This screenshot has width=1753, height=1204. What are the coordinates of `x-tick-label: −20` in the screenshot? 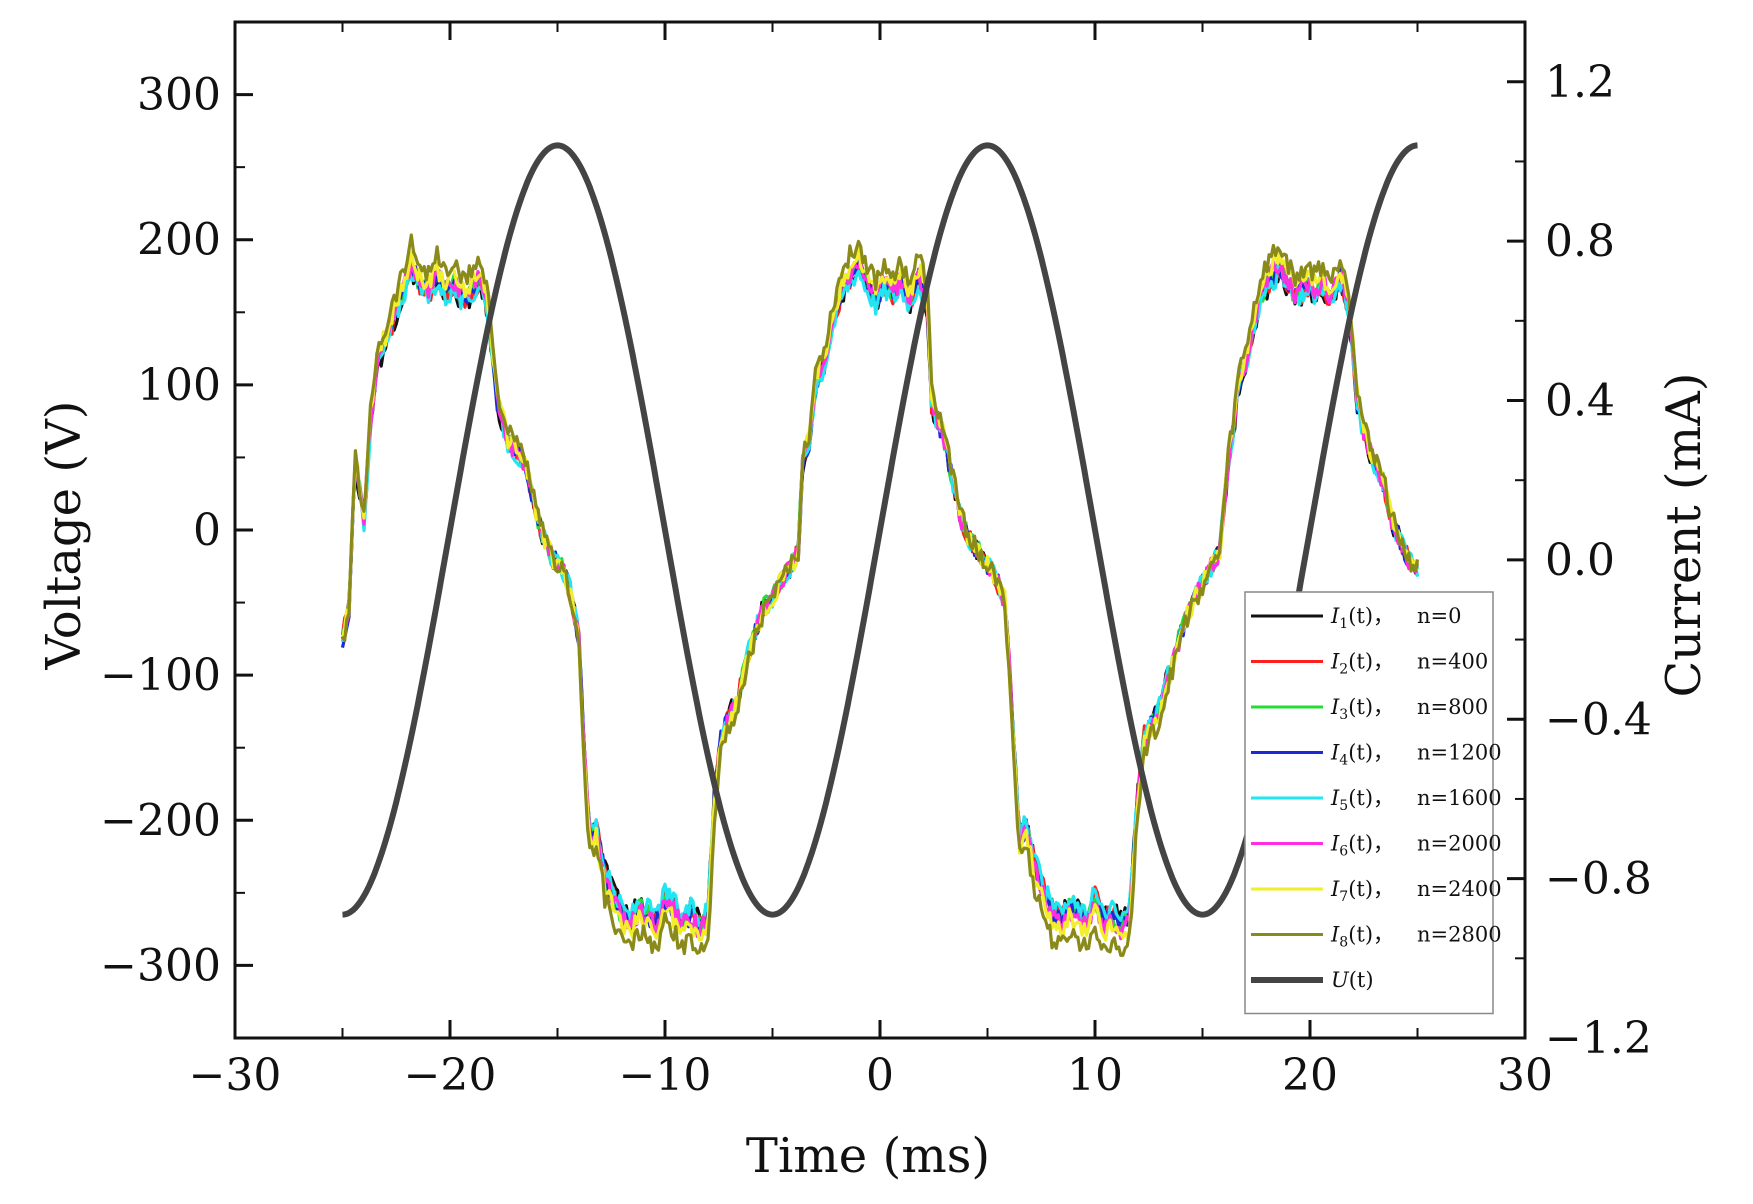 It's located at (450, 1075).